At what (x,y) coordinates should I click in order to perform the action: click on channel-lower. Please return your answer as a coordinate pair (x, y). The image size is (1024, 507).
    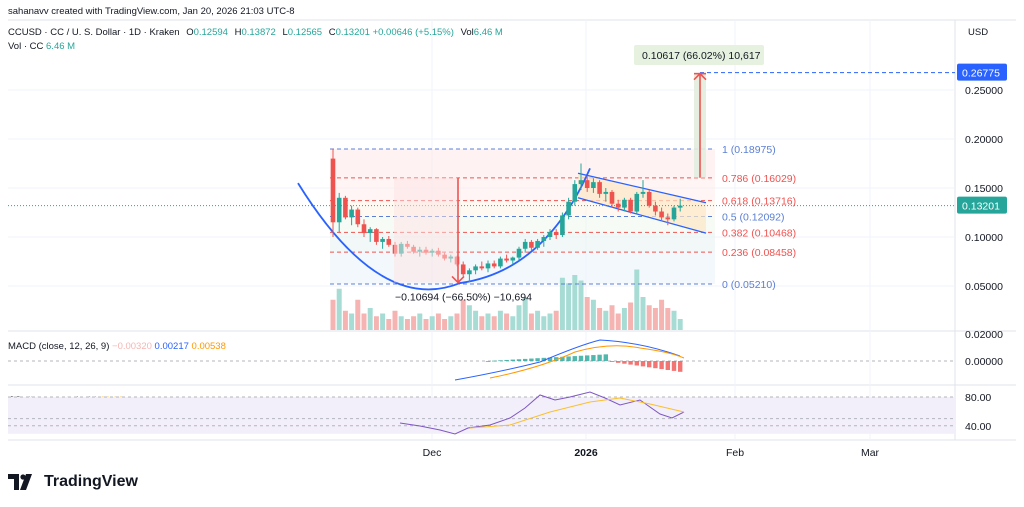
    Looking at the image, I should click on (642, 215).